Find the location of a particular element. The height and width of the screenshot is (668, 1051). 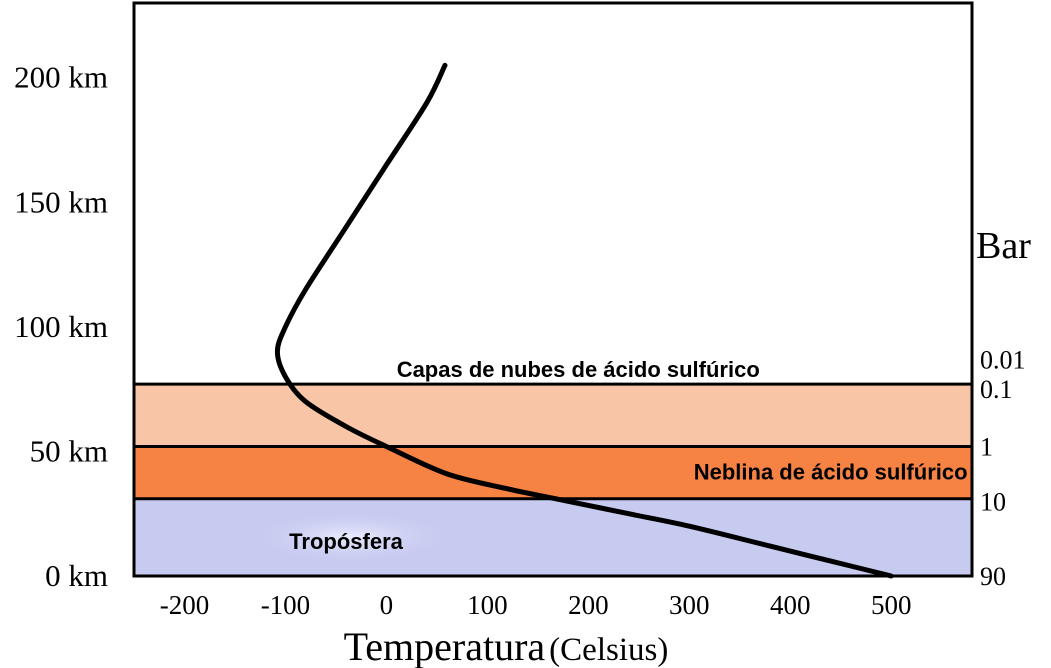

annotation-troposfera: Tropósfera is located at coordinates (346, 541).